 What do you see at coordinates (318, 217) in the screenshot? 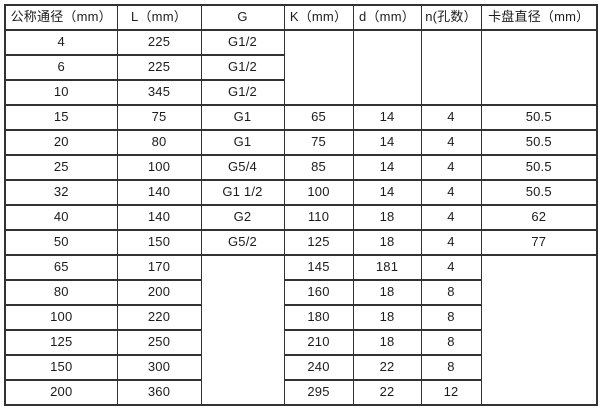
I see `table-cell: 110` at bounding box center [318, 217].